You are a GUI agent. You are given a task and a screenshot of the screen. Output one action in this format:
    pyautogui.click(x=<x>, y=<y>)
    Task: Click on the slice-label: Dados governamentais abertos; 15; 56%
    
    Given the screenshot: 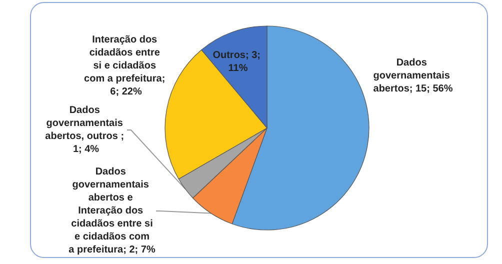 What is the action you would take?
    pyautogui.click(x=413, y=76)
    